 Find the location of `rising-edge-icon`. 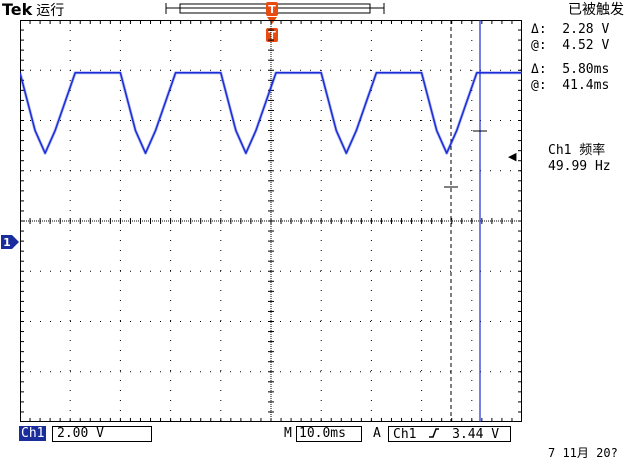

rising-edge-icon is located at coordinates (434, 433).